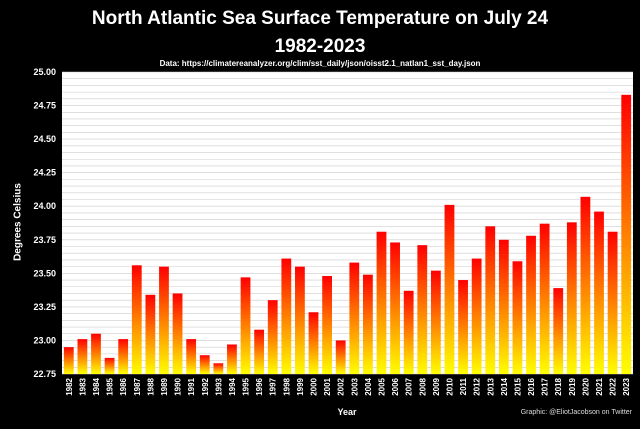 The image size is (640, 429). Describe the element at coordinates (347, 412) in the screenshot. I see `x-axis-label: Year` at that location.